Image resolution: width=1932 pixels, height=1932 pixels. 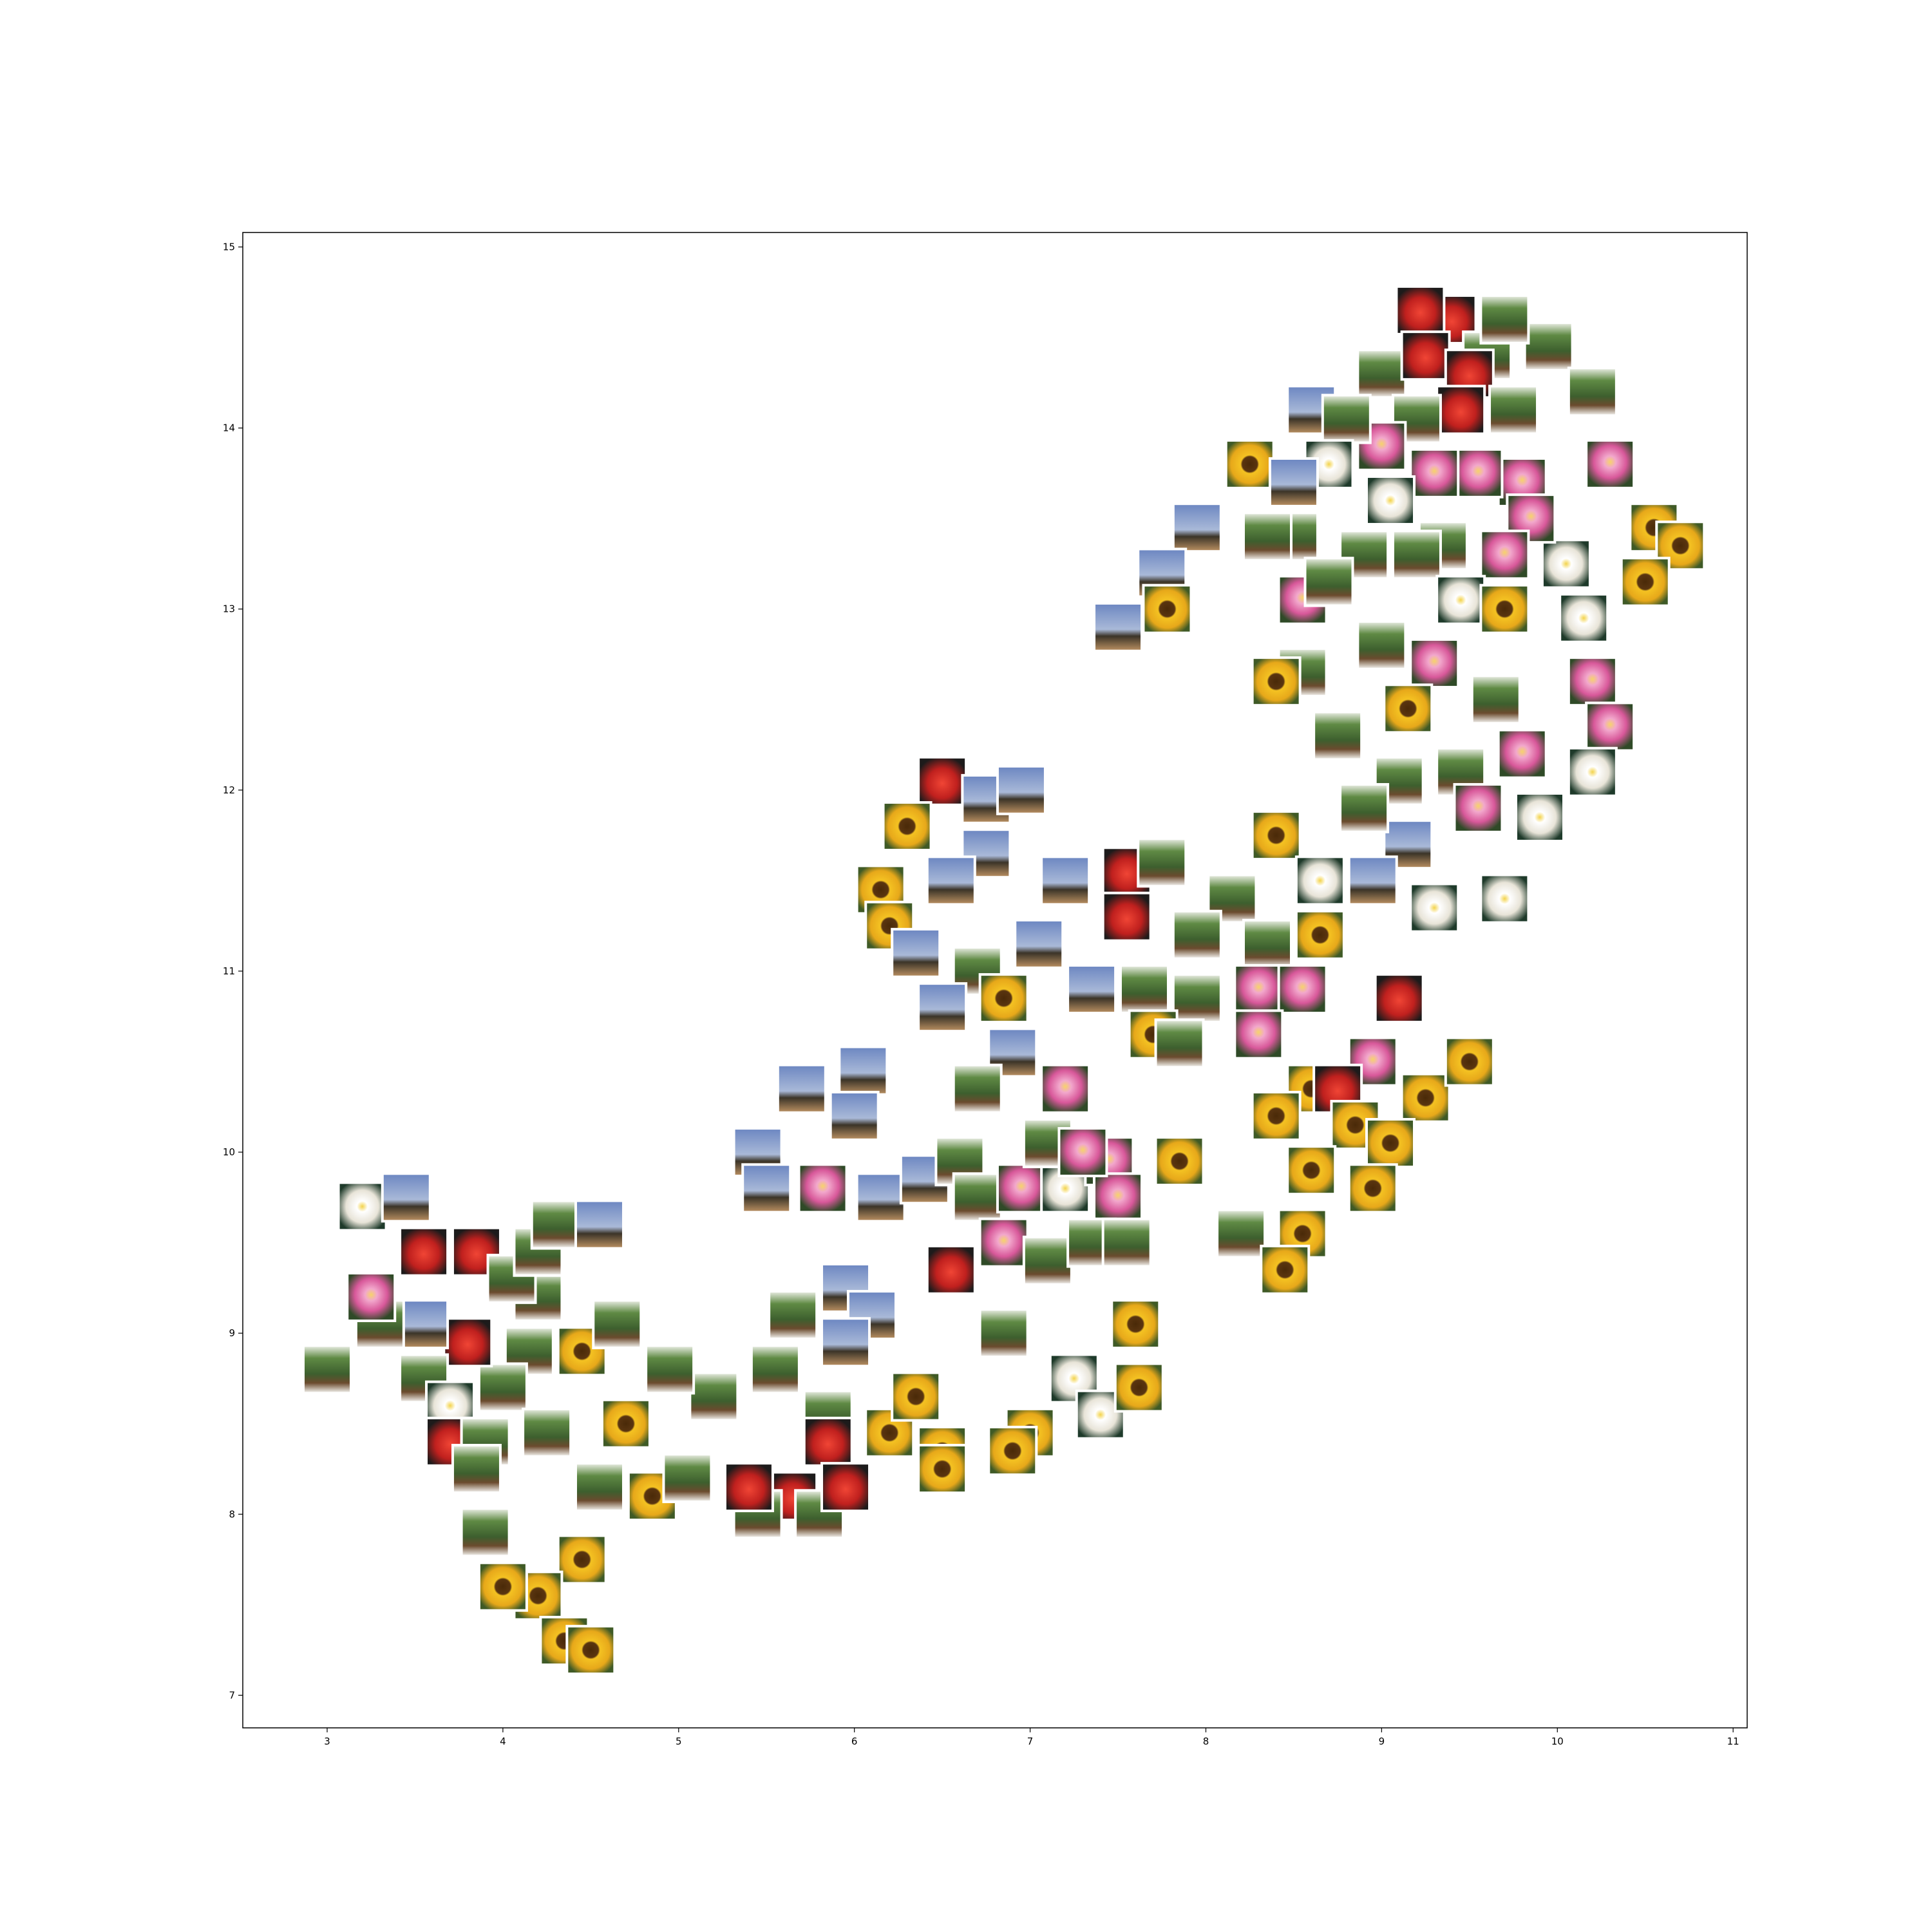 What do you see at coordinates (1382, 1741) in the screenshot?
I see `x-tick-label: 9` at bounding box center [1382, 1741].